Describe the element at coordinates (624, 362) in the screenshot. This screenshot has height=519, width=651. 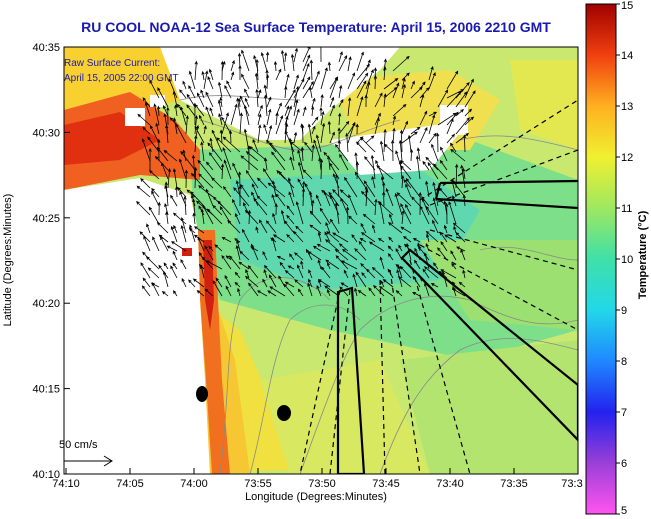
I see `colorbar-tick-label: 8` at that location.